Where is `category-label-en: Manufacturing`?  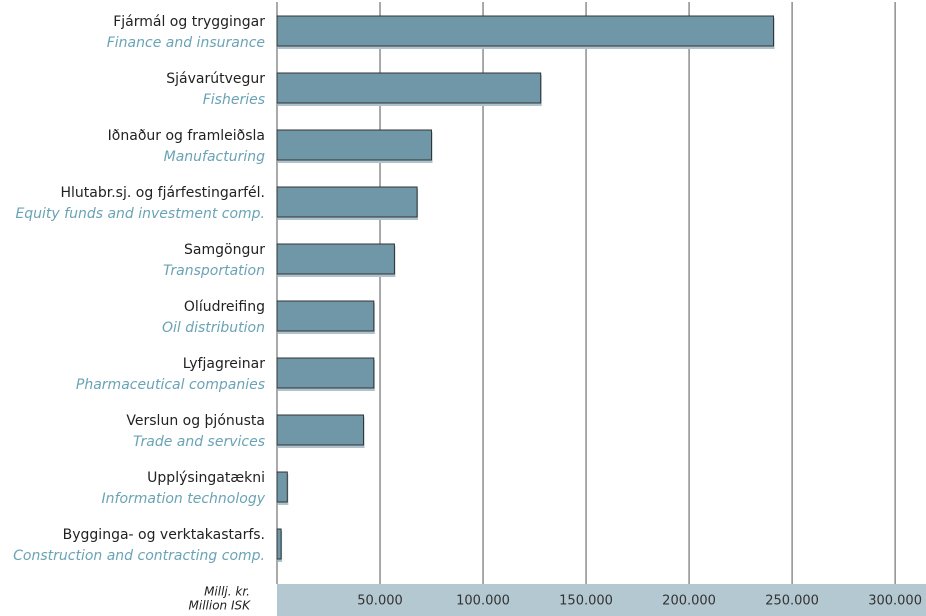
category-label-en: Manufacturing is located at coordinates (214, 157).